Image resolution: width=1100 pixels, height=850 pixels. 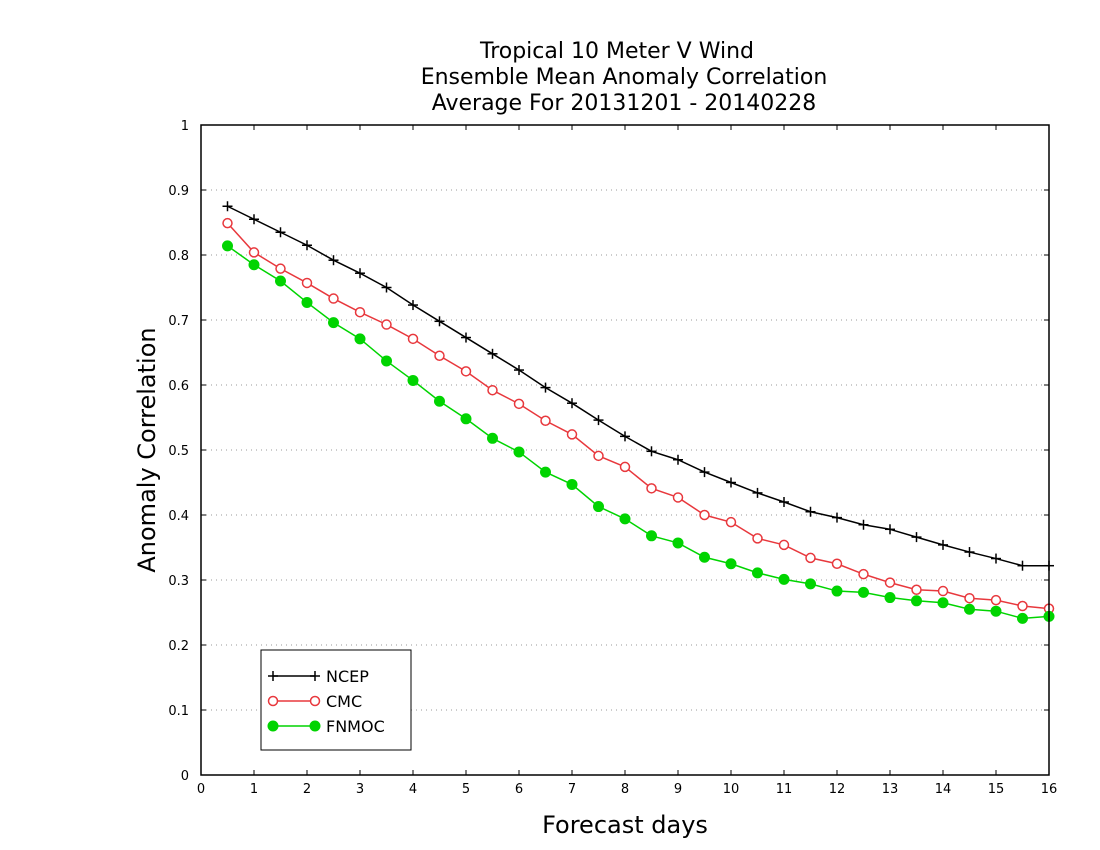 What do you see at coordinates (996, 789) in the screenshot?
I see `x-tick-label-15: 15` at bounding box center [996, 789].